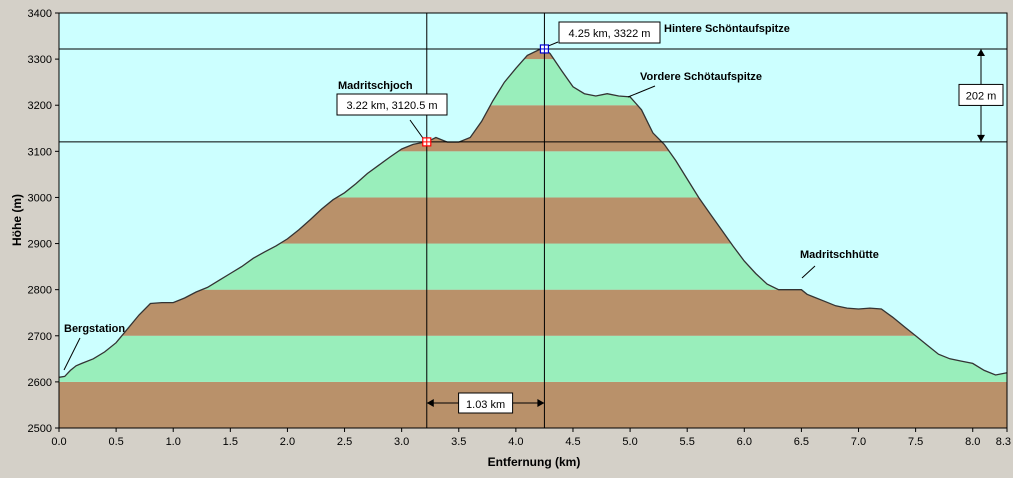 Image resolution: width=1013 pixels, height=478 pixels. What do you see at coordinates (230, 442) in the screenshot?
I see `x-tick-label: 1.5` at bounding box center [230, 442].